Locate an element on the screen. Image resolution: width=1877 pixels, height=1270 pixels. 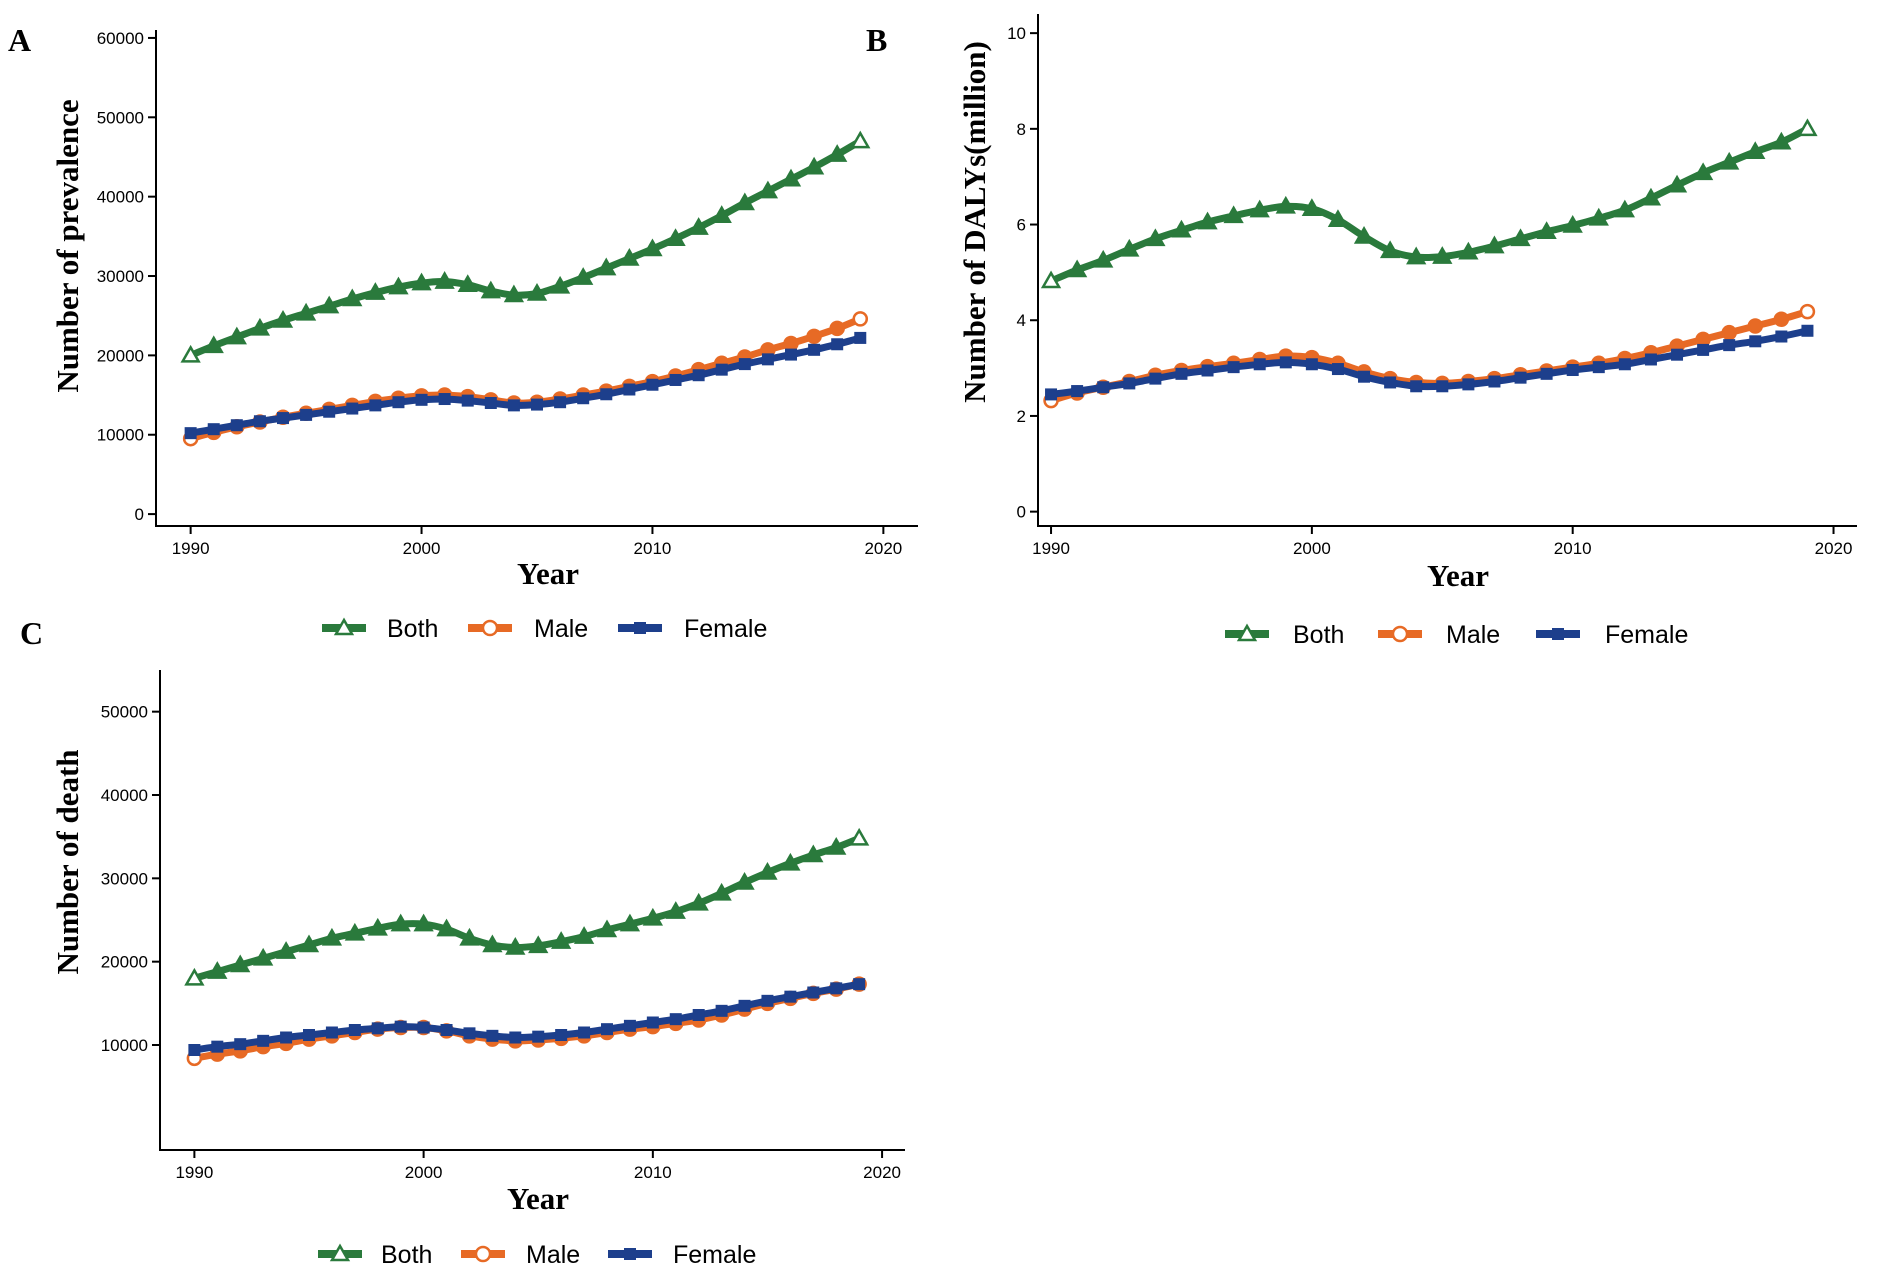
panel-label-c: C is located at coordinates (31, 633).